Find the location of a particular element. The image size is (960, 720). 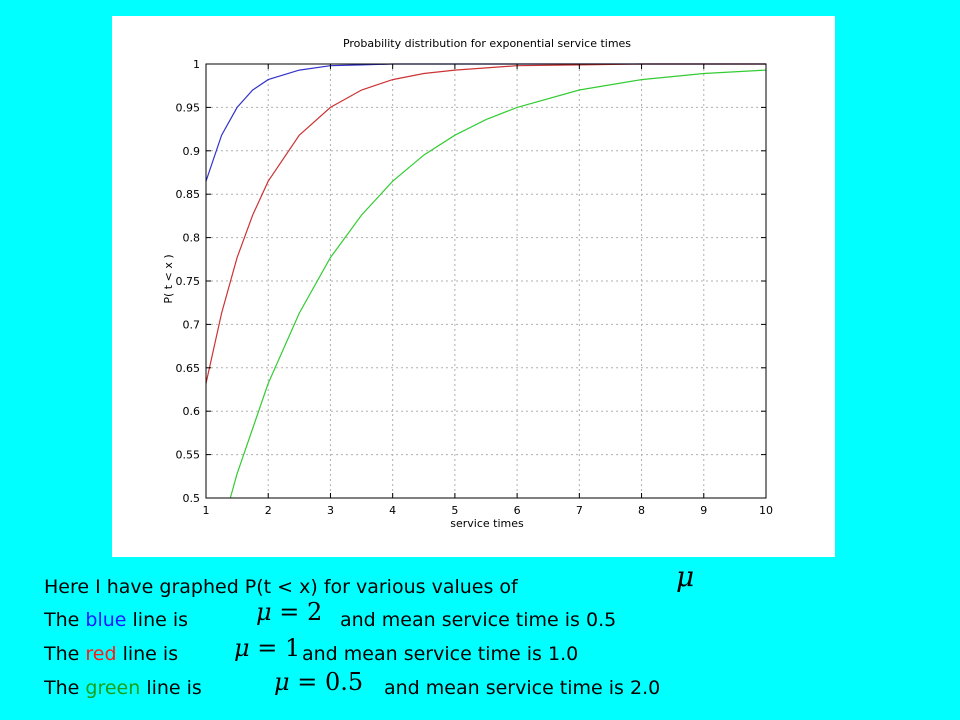

y-tick-label: 0.85 is located at coordinates (188, 194).